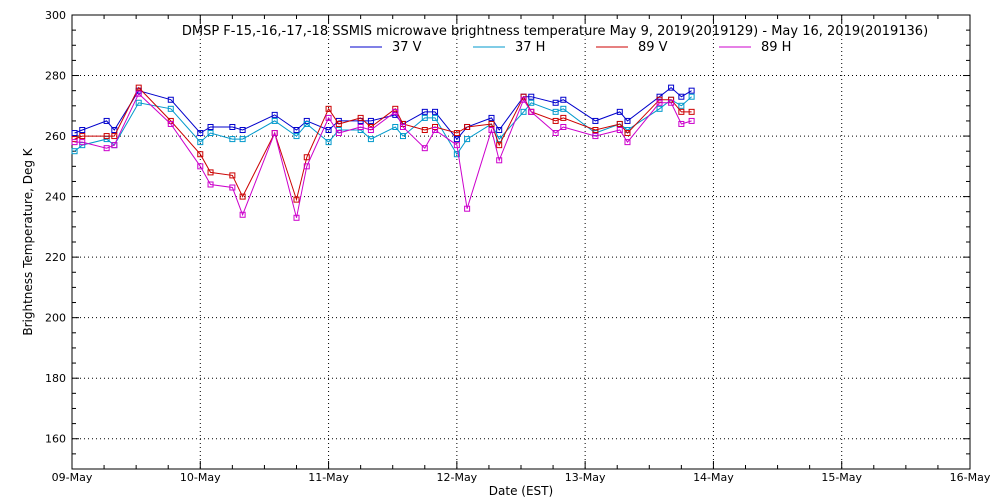 Image resolution: width=1000 pixels, height=500 pixels. Describe the element at coordinates (55, 197) in the screenshot. I see `y-tick-label: 240` at that location.